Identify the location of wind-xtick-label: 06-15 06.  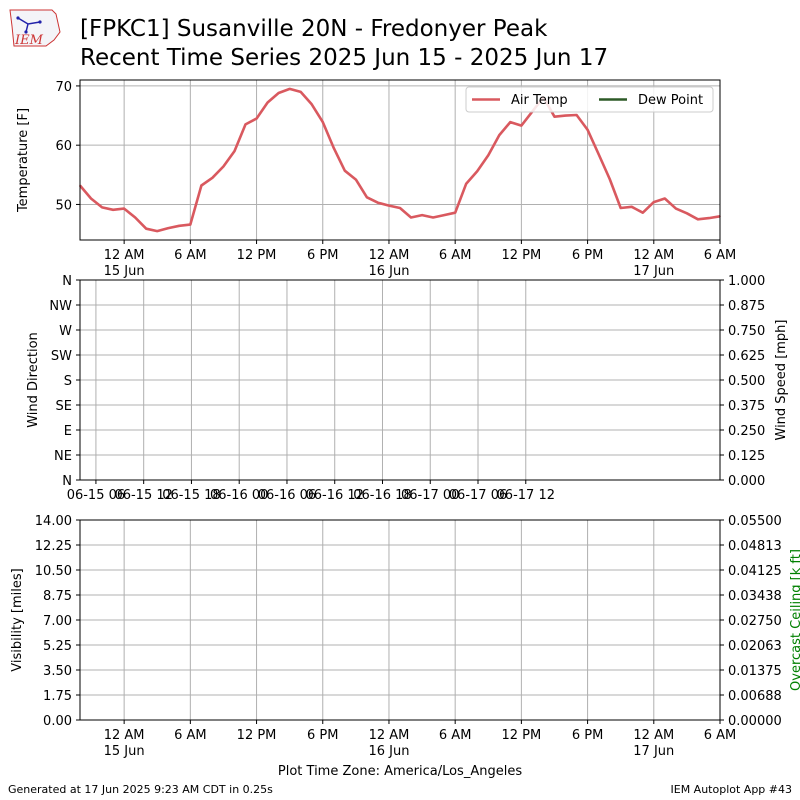
(96, 495).